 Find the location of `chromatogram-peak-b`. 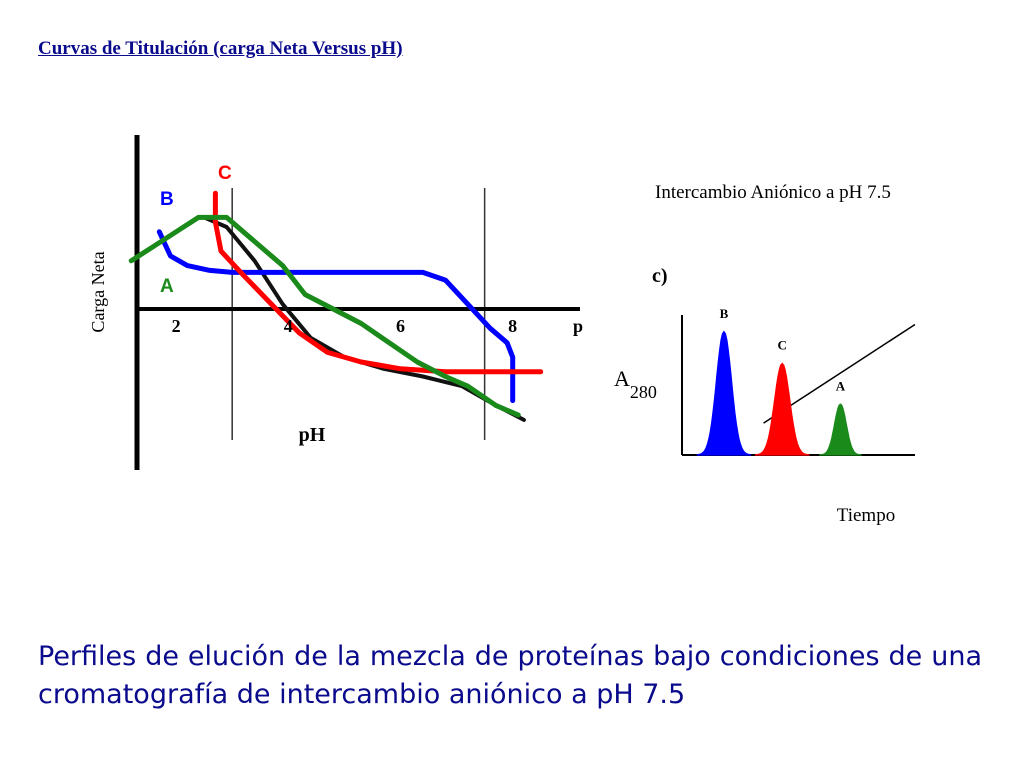

chromatogram-peak-b is located at coordinates (724, 393).